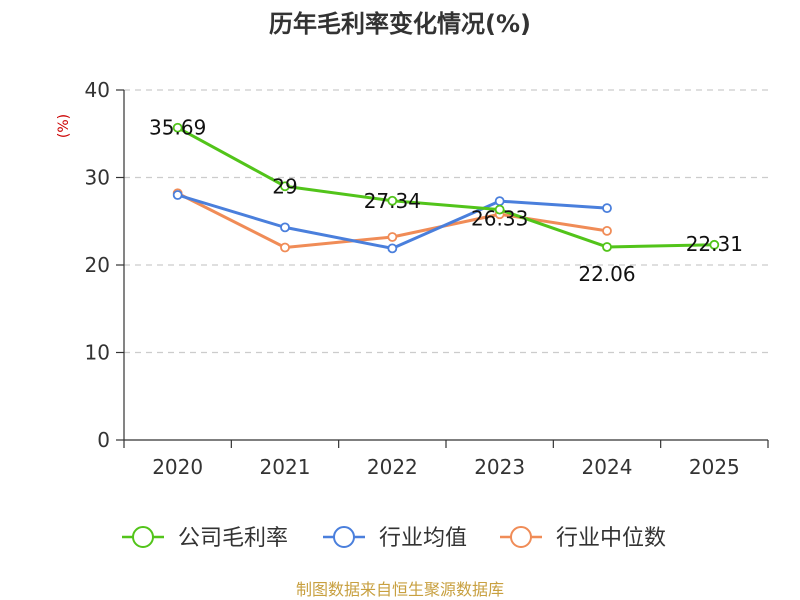  I want to click on legend: 公司毛利率 行业均值 行业中位数, so click(394, 538).